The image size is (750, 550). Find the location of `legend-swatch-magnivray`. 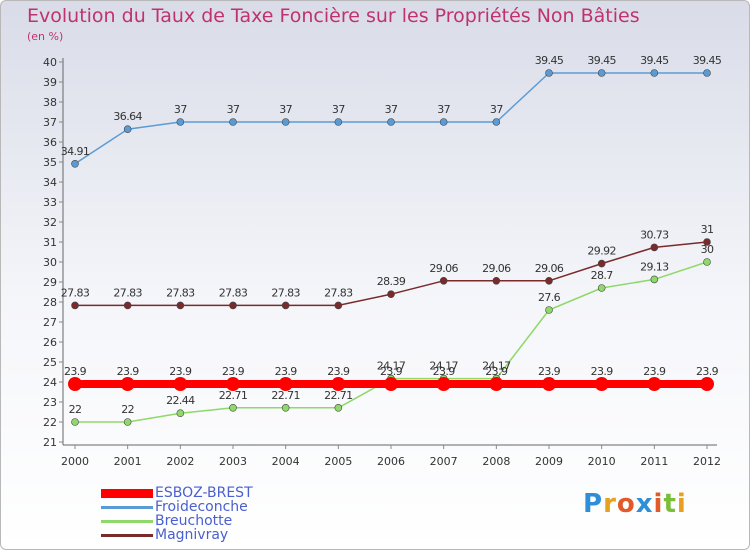

legend-swatch-magnivray is located at coordinates (127, 535).